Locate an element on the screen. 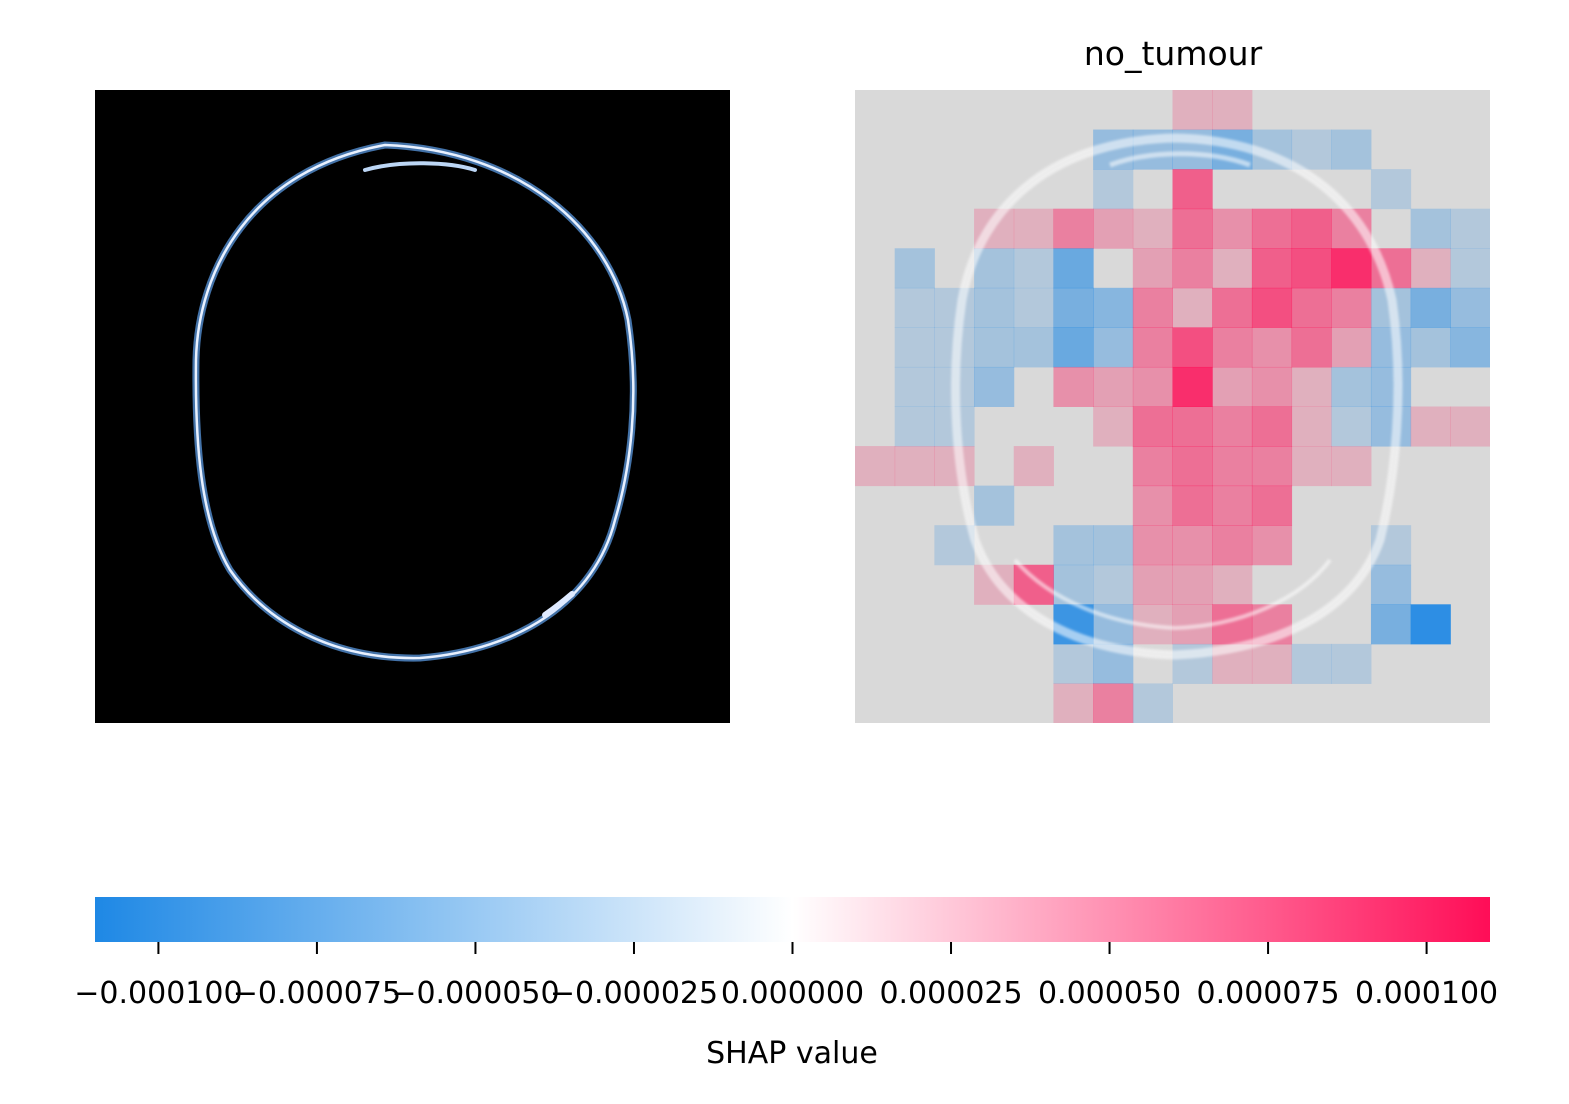  skull-outline is located at coordinates (414, 401).